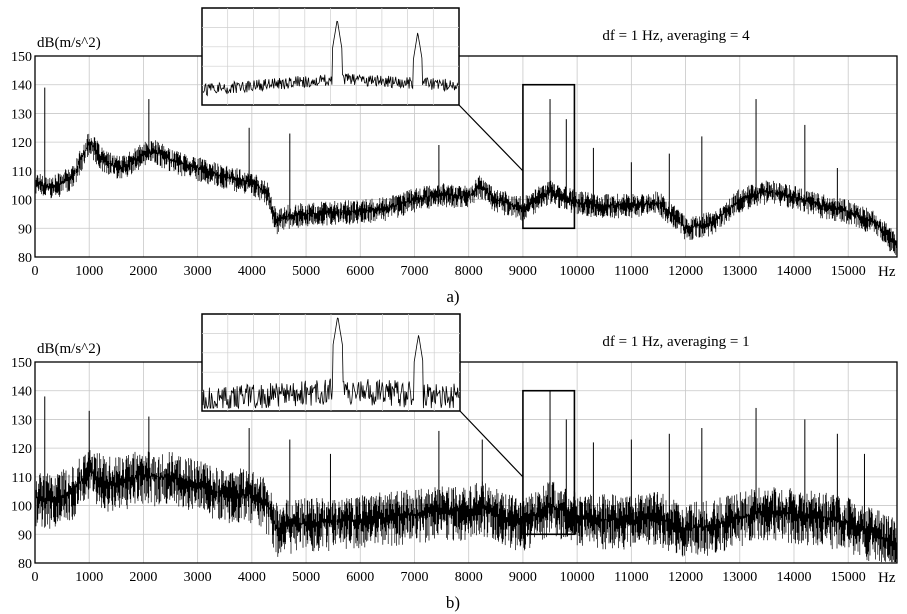 This screenshot has width=907, height=614. Describe the element at coordinates (21, 464) in the screenshot. I see `y-tick-labels-b: 80 90 100 110 120 130 140 150` at that location.